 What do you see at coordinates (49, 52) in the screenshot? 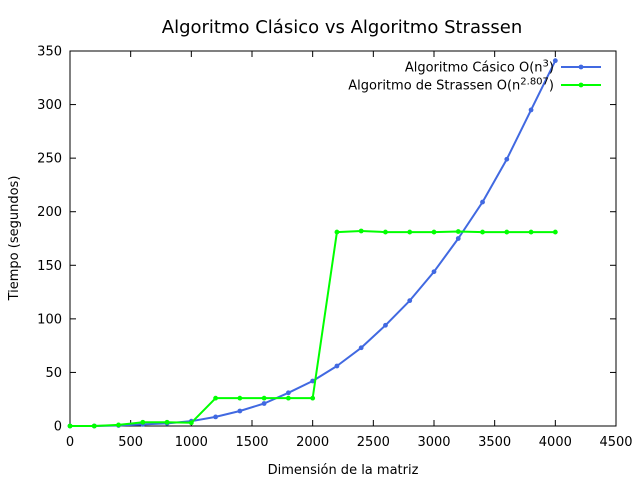
I see `y-tick-label: 350` at bounding box center [49, 52].